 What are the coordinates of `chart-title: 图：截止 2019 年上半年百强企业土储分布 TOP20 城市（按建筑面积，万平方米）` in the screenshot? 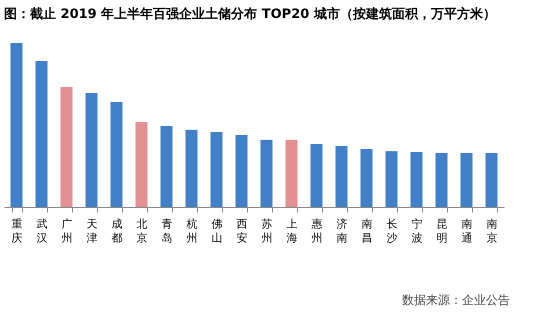 It's located at (250, 14).